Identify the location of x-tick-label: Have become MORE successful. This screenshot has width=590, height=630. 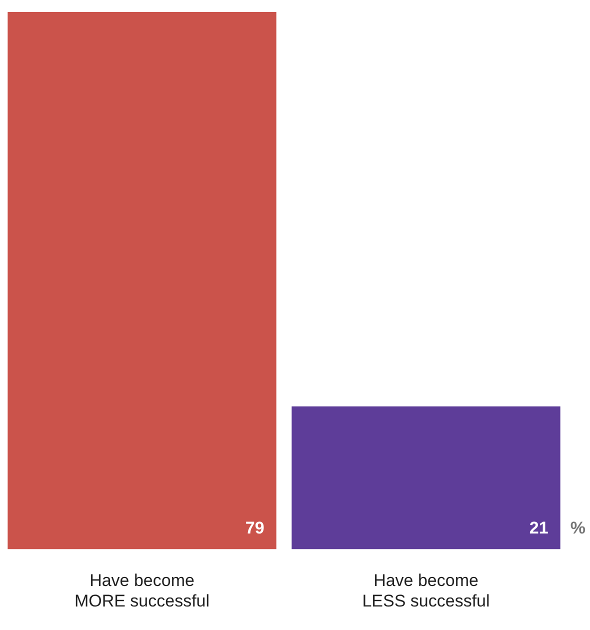
(142, 590).